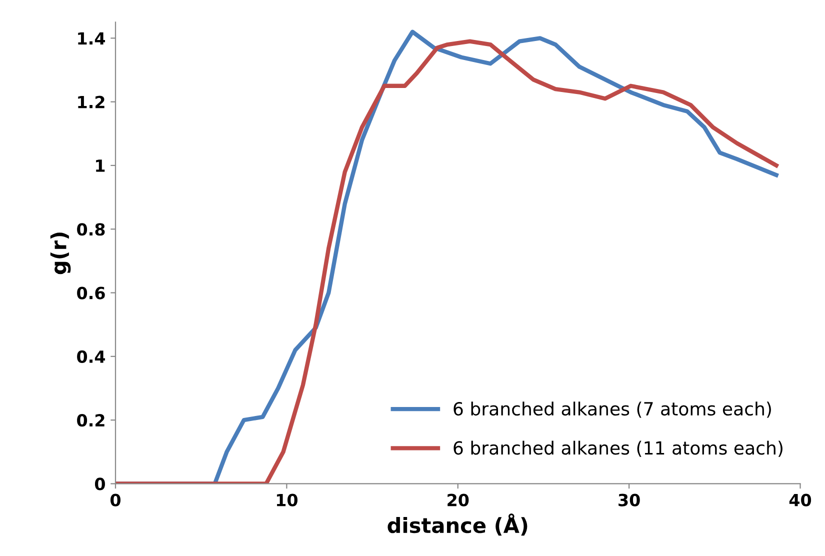 The width and height of the screenshot is (825, 556). I want to click on y-tick-label: 1.4, so click(92, 38).